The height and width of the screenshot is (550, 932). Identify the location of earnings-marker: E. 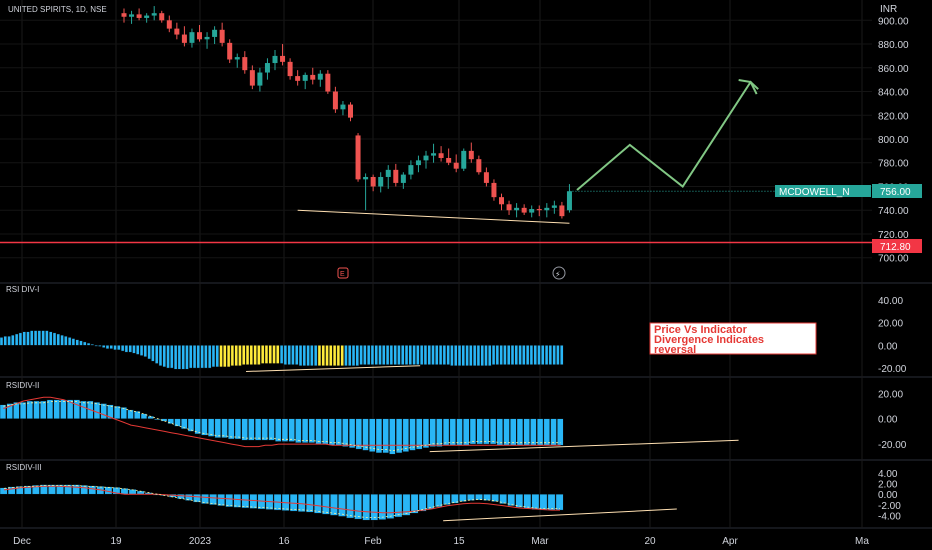
(343, 273).